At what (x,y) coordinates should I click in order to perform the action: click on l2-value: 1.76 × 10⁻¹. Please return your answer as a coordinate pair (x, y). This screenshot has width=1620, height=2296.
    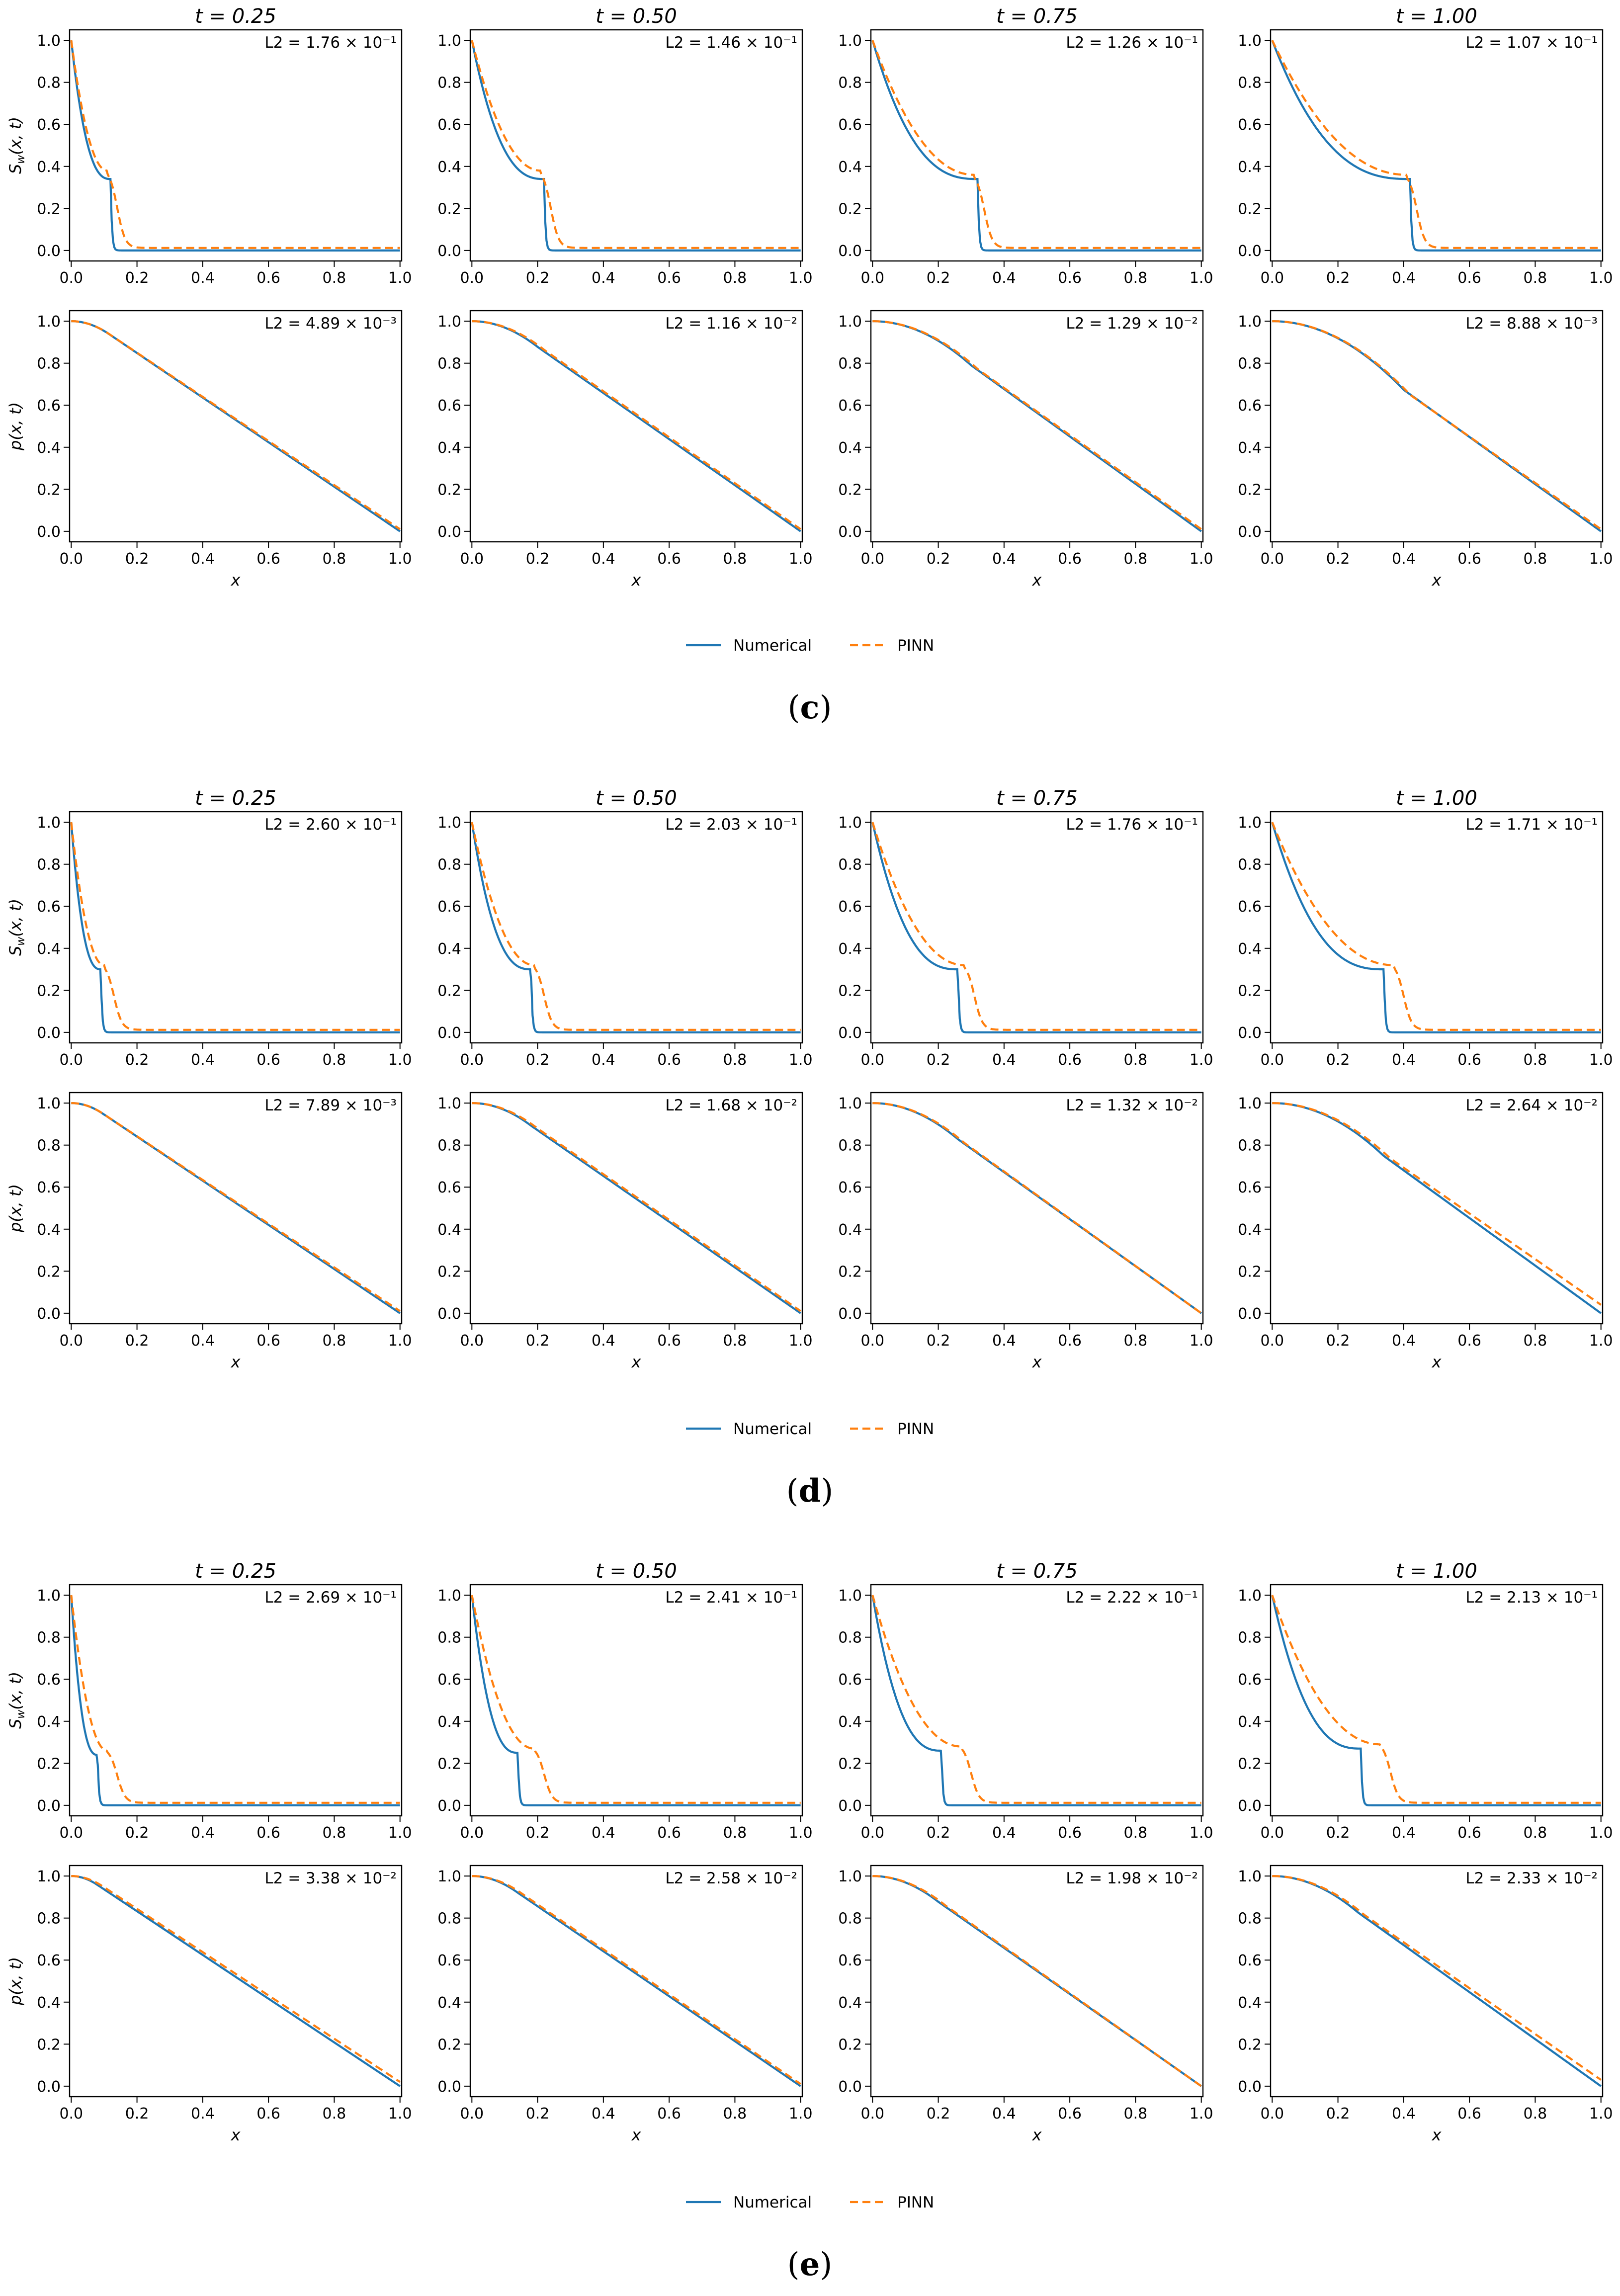
    Looking at the image, I should click on (1152, 825).